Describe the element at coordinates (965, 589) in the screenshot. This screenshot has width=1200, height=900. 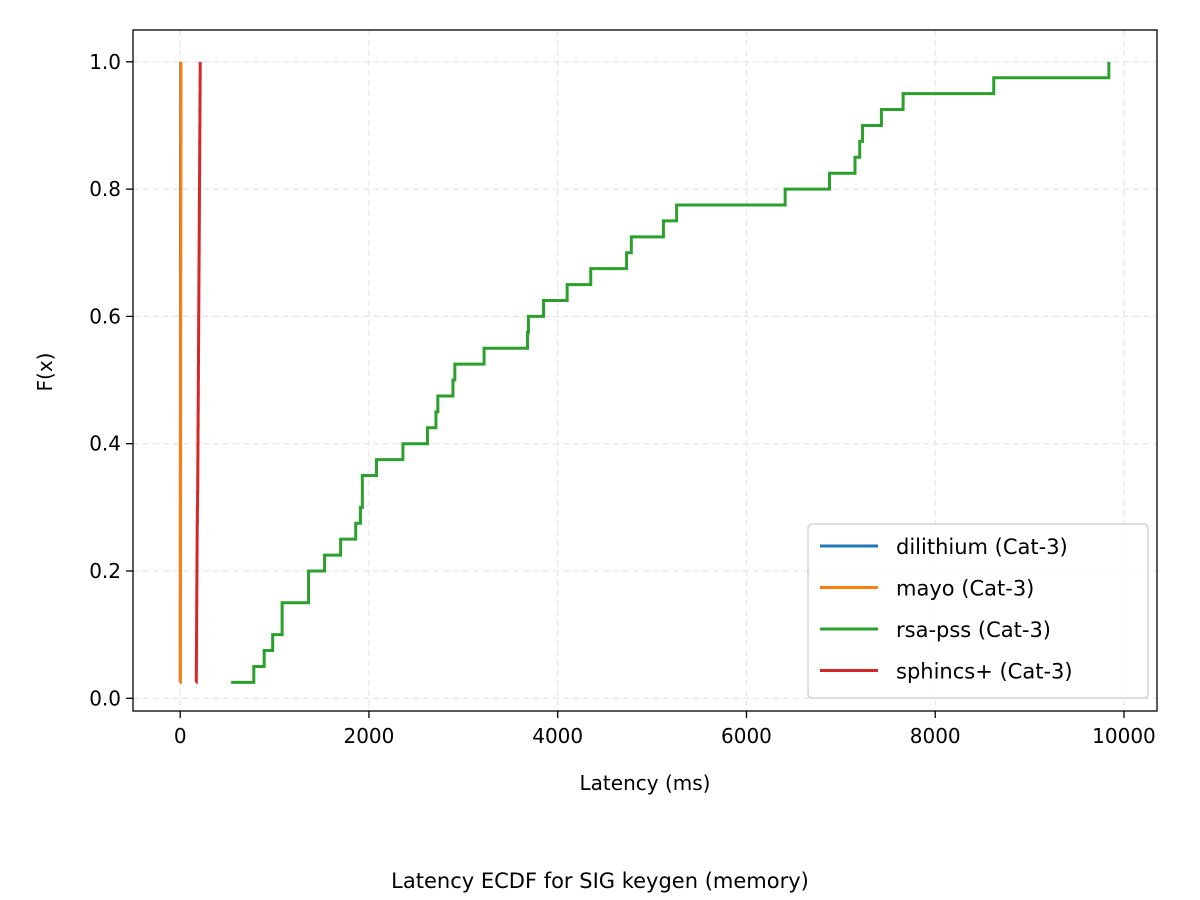
I see `legend-label-mayo-cat-3: mayo (Cat-3)` at that location.